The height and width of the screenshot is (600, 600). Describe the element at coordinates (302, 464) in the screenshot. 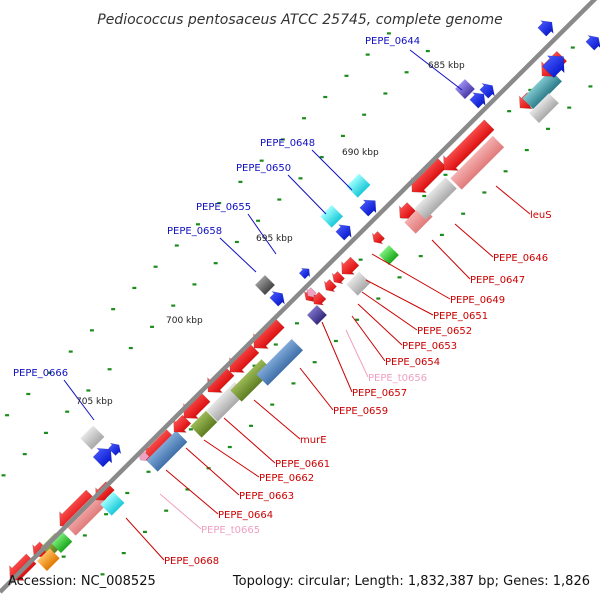

I see `reverse-label-PEPE_0661: PEPE_0661` at that location.